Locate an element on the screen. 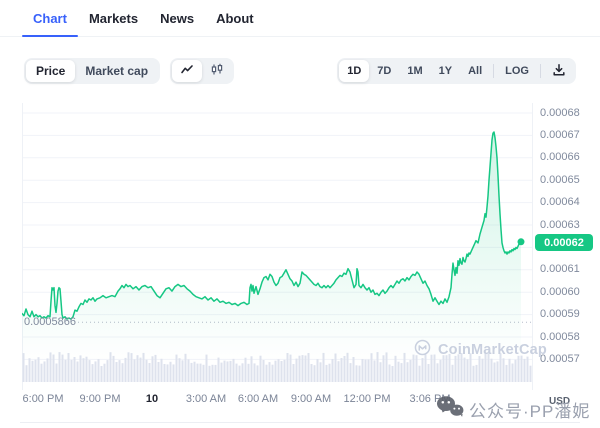  line-chart-toggle is located at coordinates (187, 71).